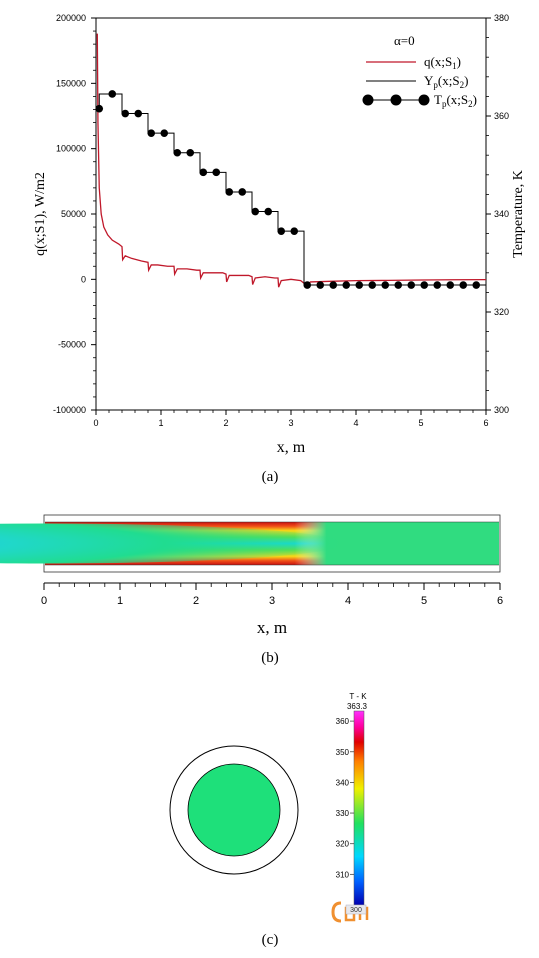 The width and height of the screenshot is (539, 958). I want to click on x-tick-label: 6, so click(485, 423).